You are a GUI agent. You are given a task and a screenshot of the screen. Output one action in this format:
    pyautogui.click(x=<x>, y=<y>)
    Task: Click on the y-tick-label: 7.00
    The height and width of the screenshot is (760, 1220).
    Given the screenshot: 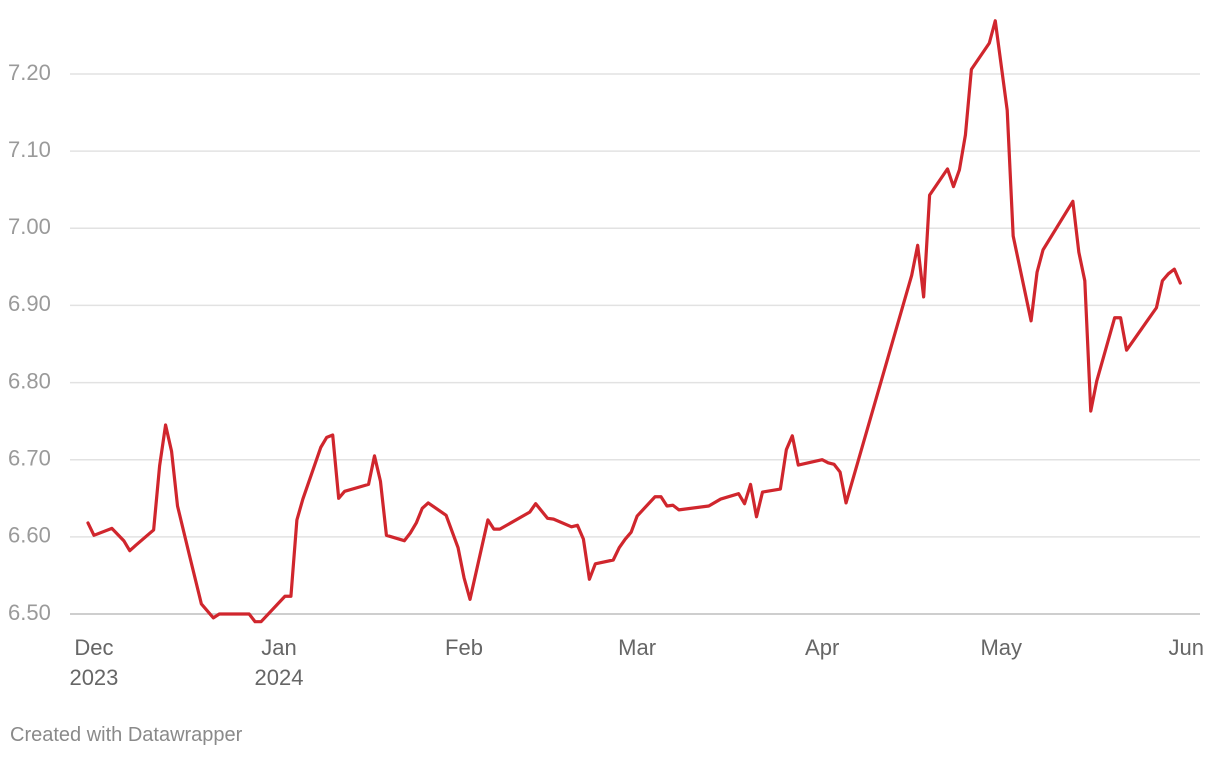 What is the action you would take?
    pyautogui.click(x=29, y=226)
    